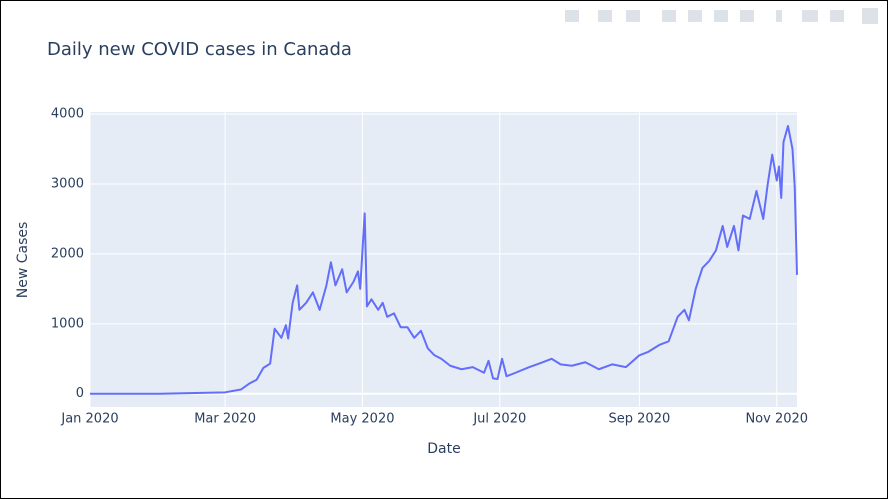 The image size is (888, 499). What do you see at coordinates (89, 419) in the screenshot?
I see `x-tick-label: Jan 2020` at bounding box center [89, 419].